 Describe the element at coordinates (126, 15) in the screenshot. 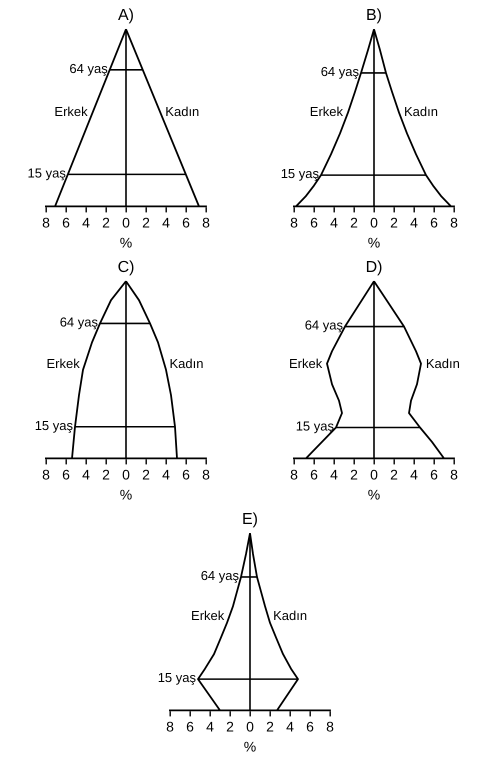

I see `chart-title: A)` at that location.